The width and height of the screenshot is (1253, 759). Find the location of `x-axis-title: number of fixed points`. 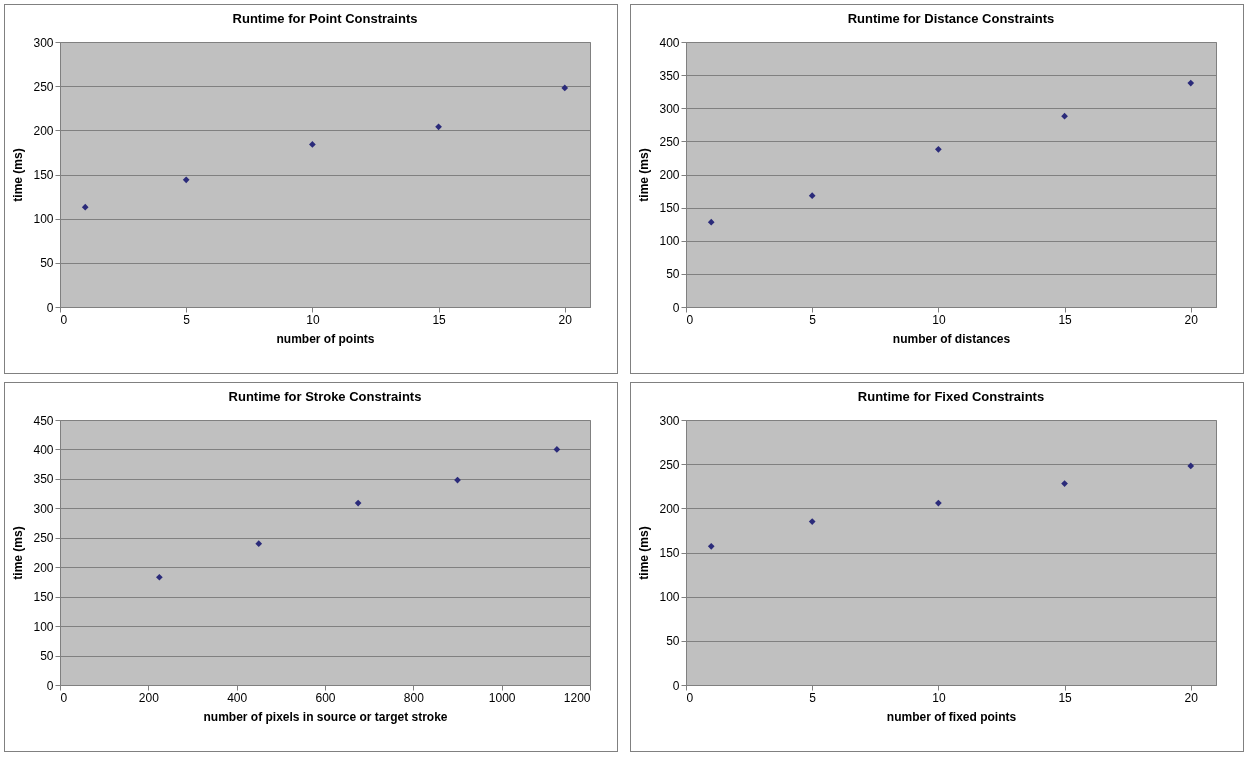

x-axis-title: number of fixed points is located at coordinates (951, 716).